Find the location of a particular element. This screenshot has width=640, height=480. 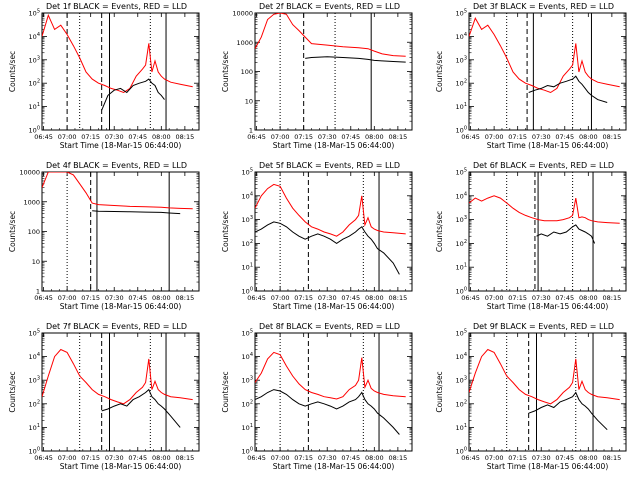

y-tick-label: 10000 is located at coordinates (242, 14).